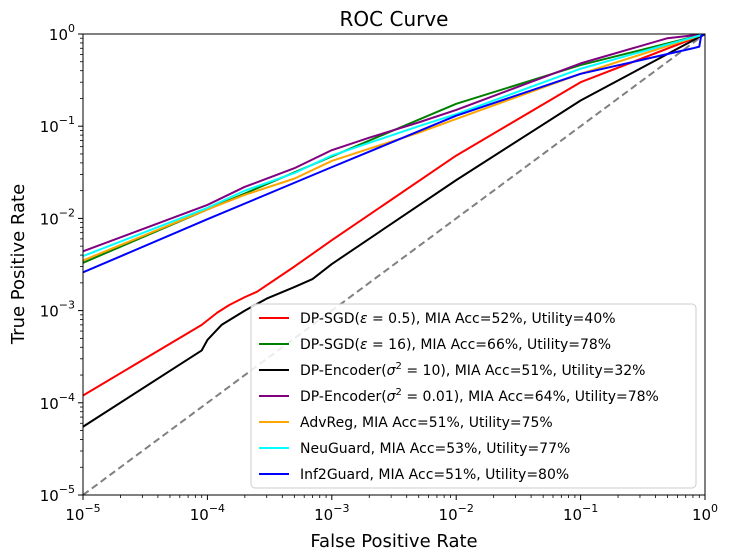 The height and width of the screenshot is (560, 729). I want to click on y-tick-label: 10⁻¹, so click(57, 125).